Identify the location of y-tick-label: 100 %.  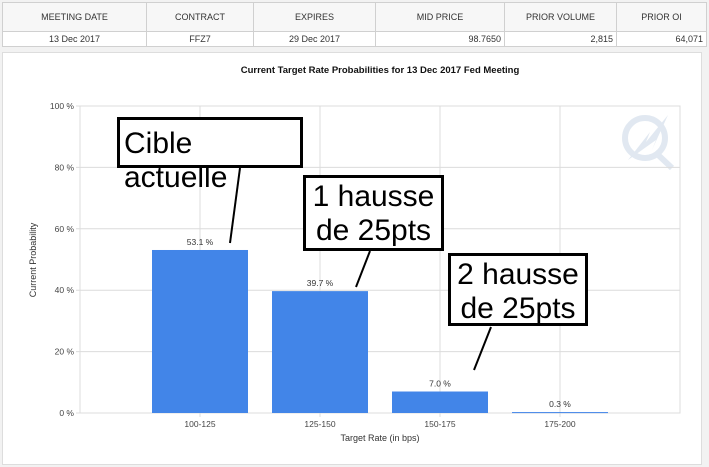
(62, 106).